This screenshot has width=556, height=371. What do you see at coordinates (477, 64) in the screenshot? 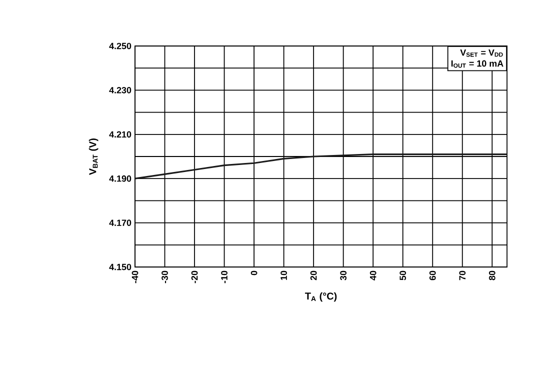
I see `annotation: I$_{OUT}$ = 10 mA` at bounding box center [477, 64].